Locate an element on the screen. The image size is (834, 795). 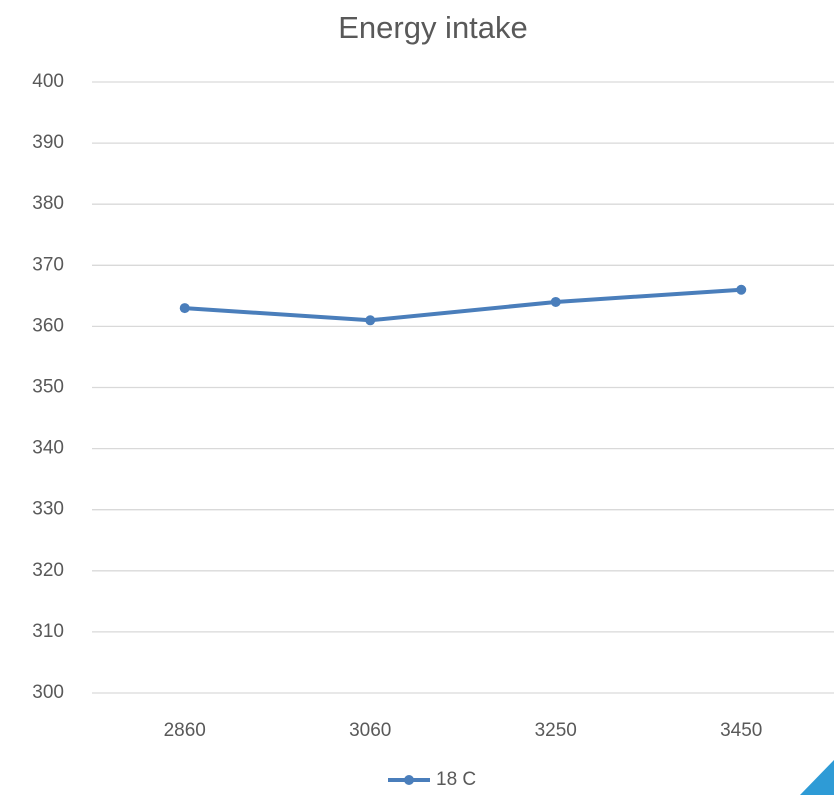
y-tick-label: 320 is located at coordinates (48, 570).